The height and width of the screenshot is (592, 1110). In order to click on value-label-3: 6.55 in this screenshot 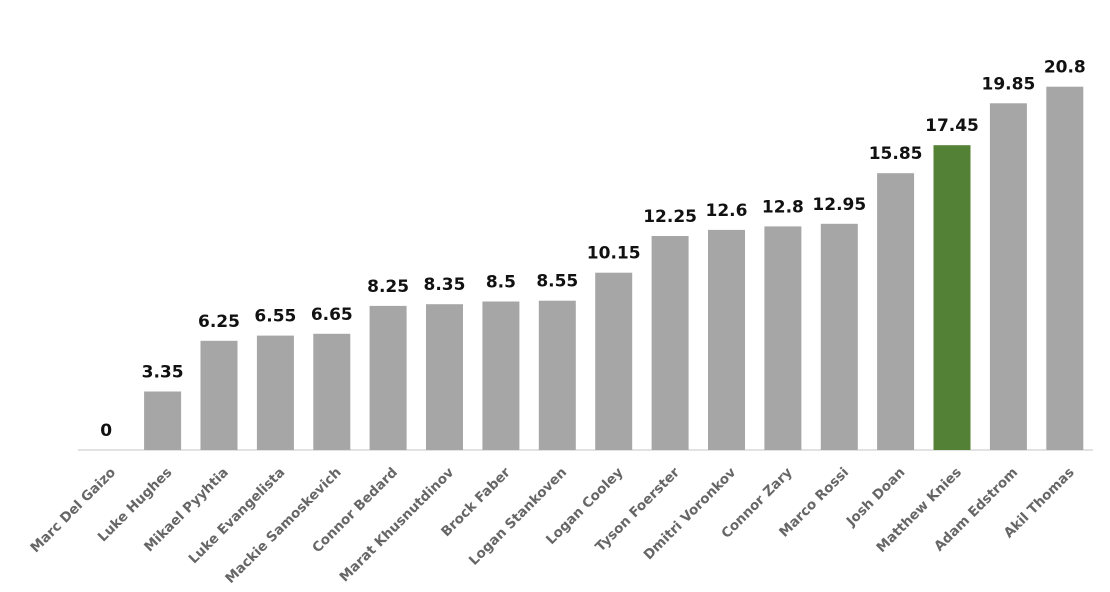, I will do `click(275, 317)`.